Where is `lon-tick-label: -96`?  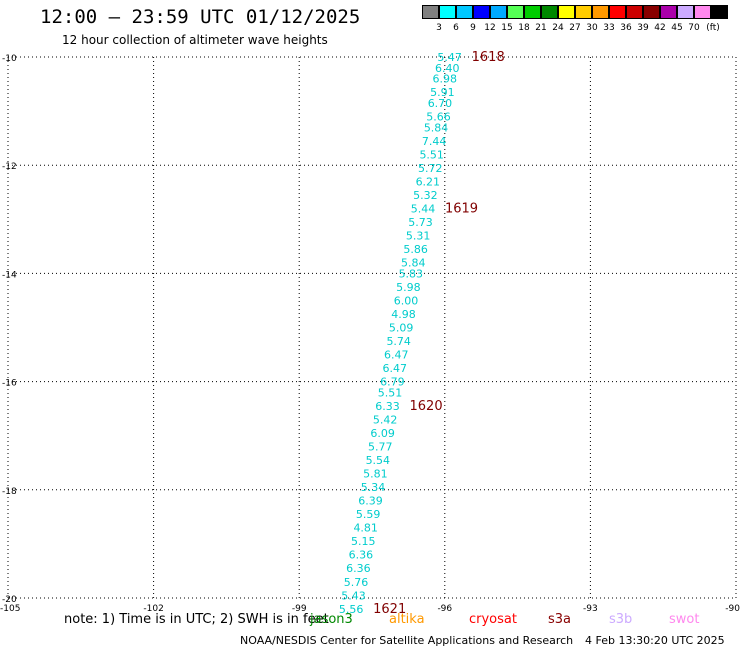
lon-tick-label: -96 is located at coordinates (444, 609).